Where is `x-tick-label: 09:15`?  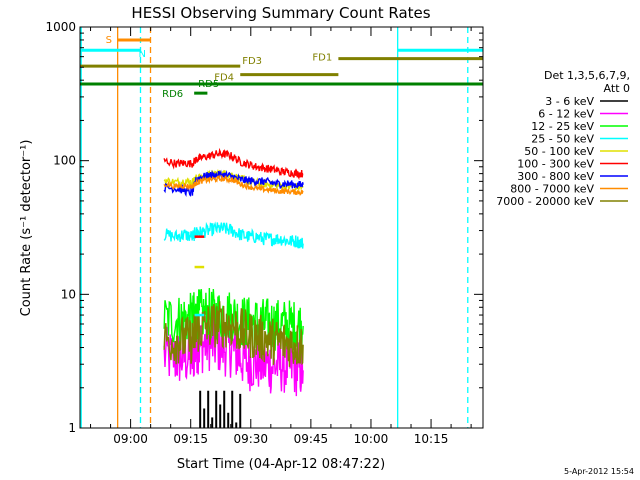
x-tick-label: 09:15 is located at coordinates (190, 439).